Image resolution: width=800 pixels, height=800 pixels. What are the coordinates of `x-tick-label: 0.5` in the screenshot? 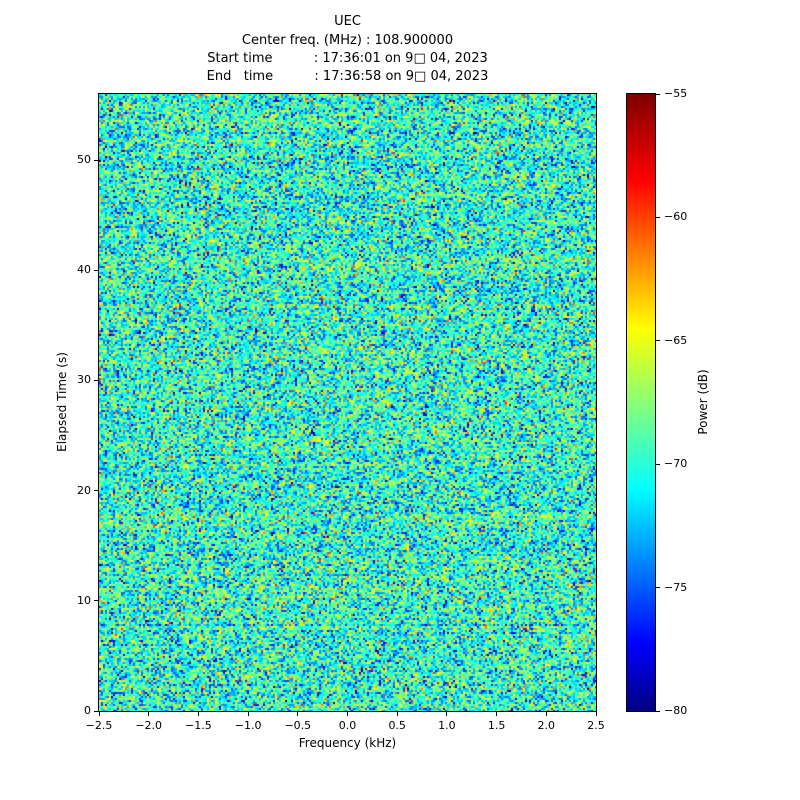 It's located at (397, 725).